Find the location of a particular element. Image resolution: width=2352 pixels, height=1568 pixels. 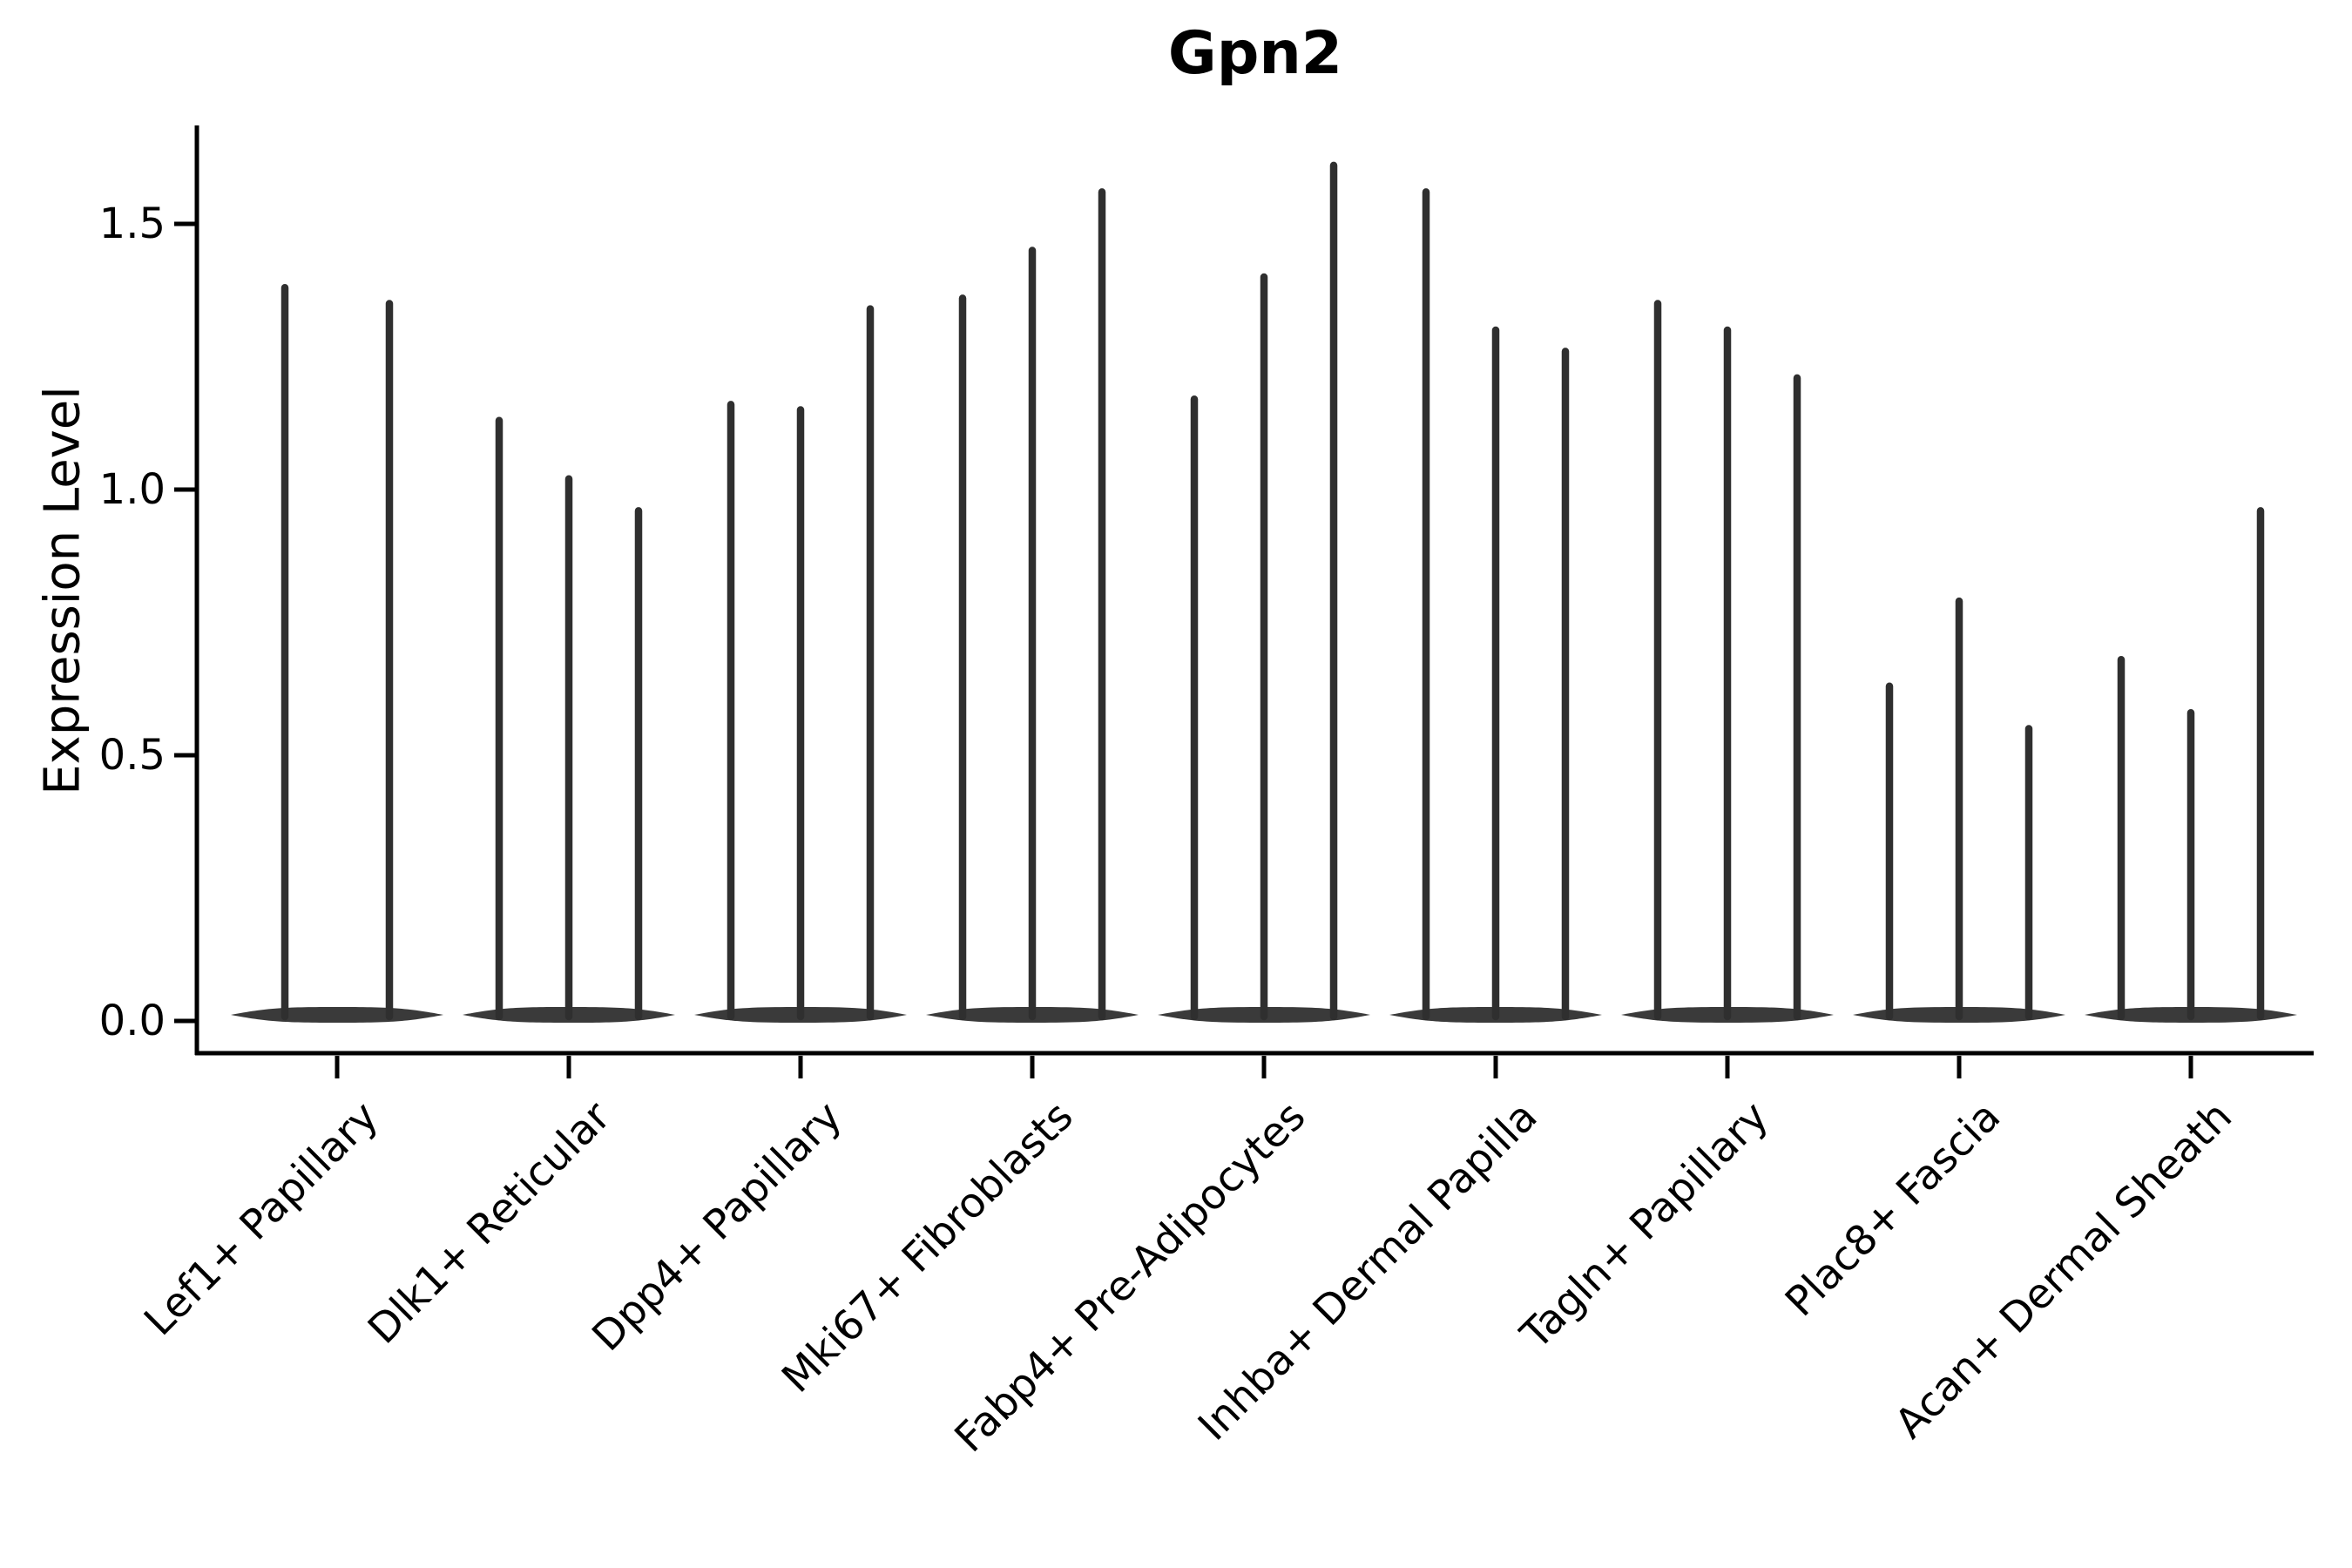

violin-base is located at coordinates (337, 1015).